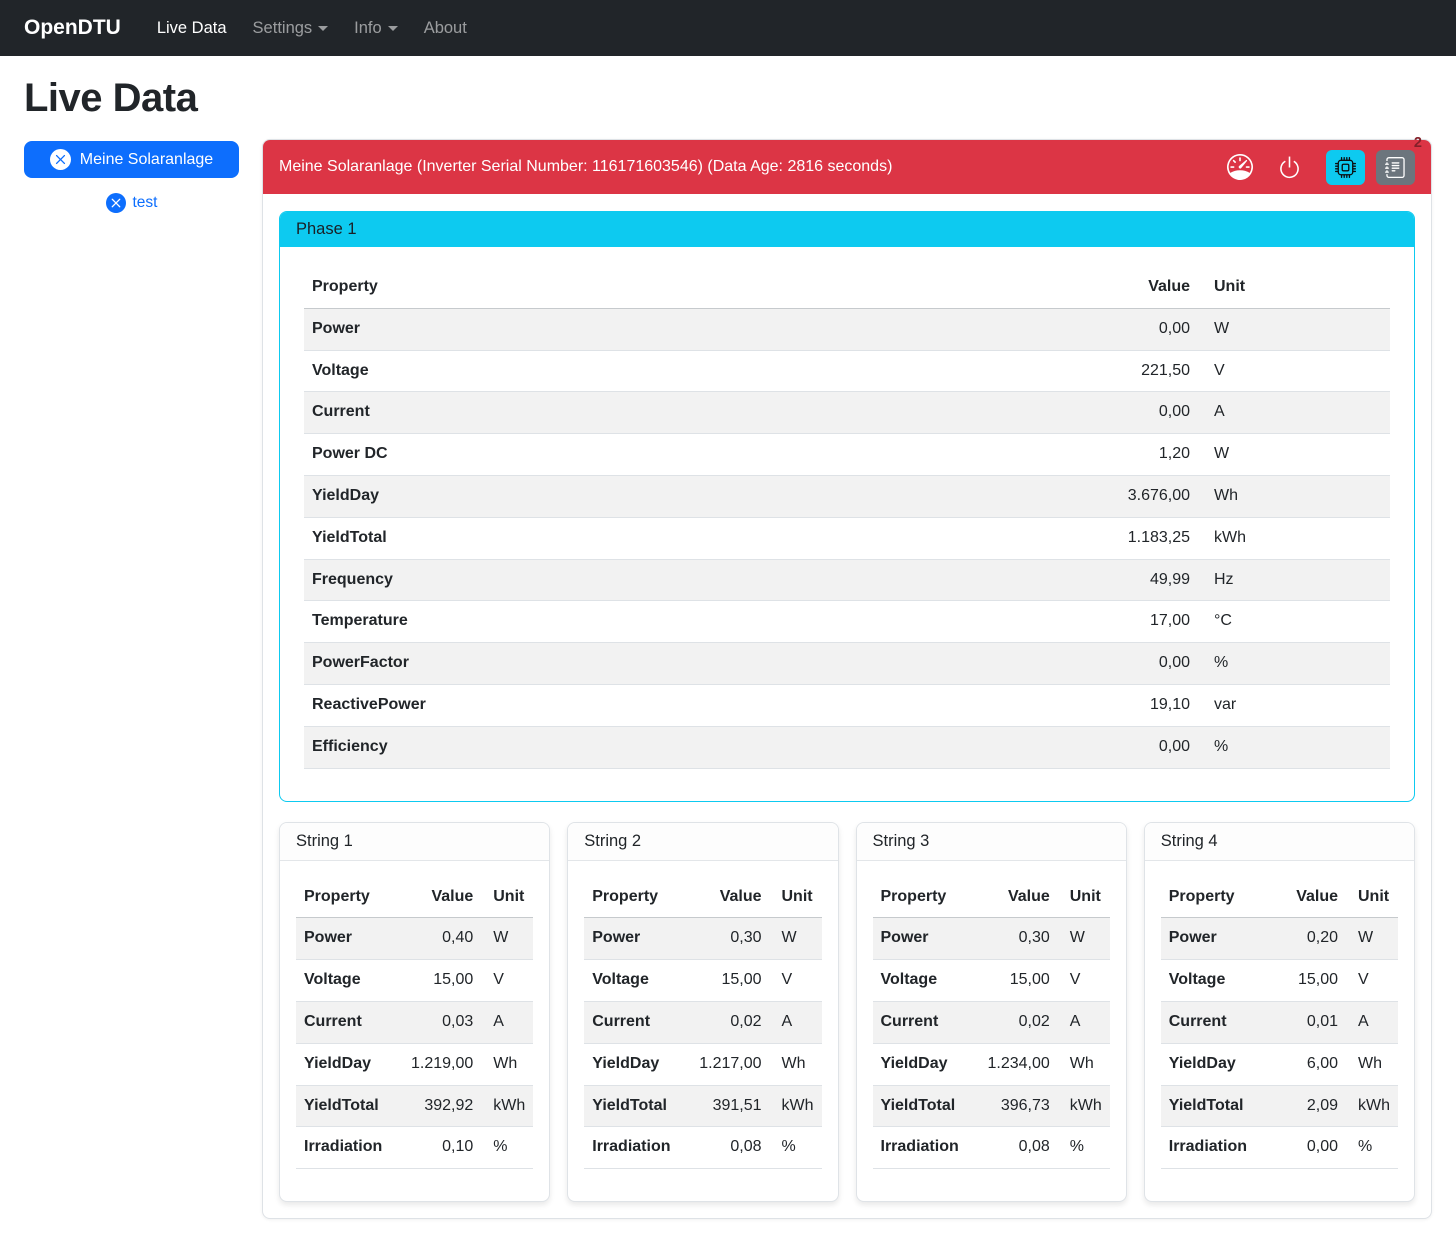 The width and height of the screenshot is (1456, 1243). What do you see at coordinates (847, 580) in the screenshot?
I see `table-row: Frequency 49,99 Hz` at bounding box center [847, 580].